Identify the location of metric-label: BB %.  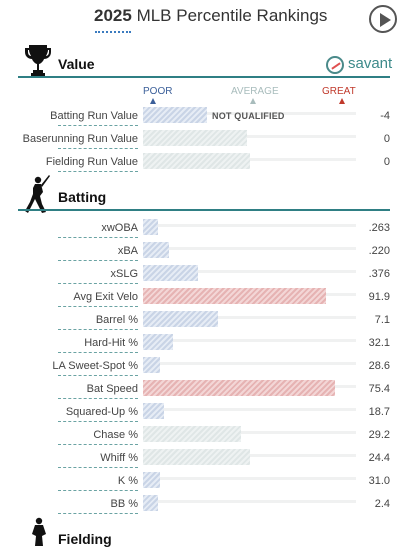
(124, 504).